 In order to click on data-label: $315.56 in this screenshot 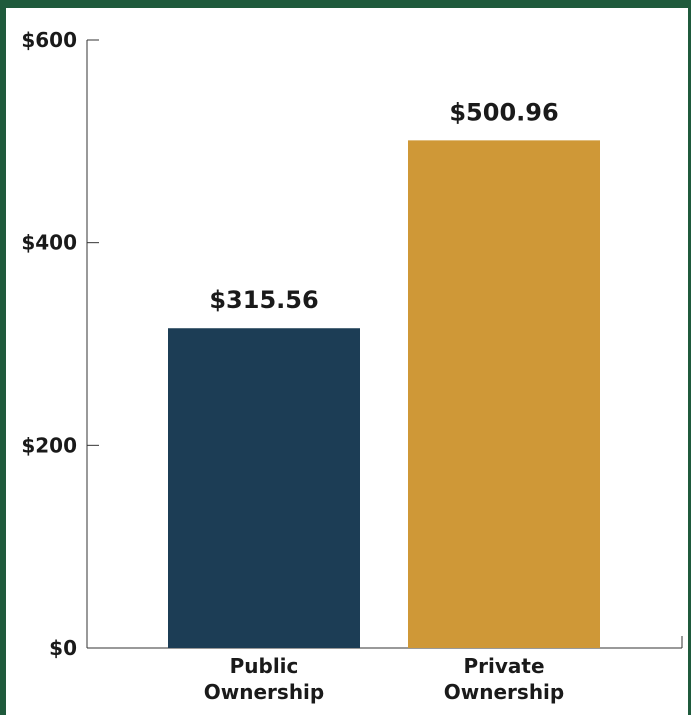, I will do `click(263, 300)`.